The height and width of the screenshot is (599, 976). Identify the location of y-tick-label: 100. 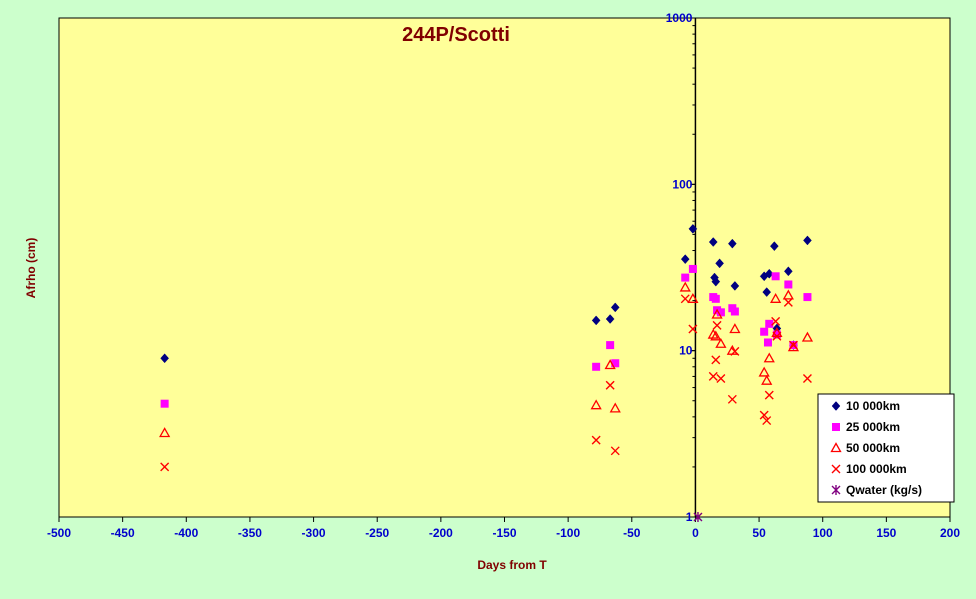
(682, 184).